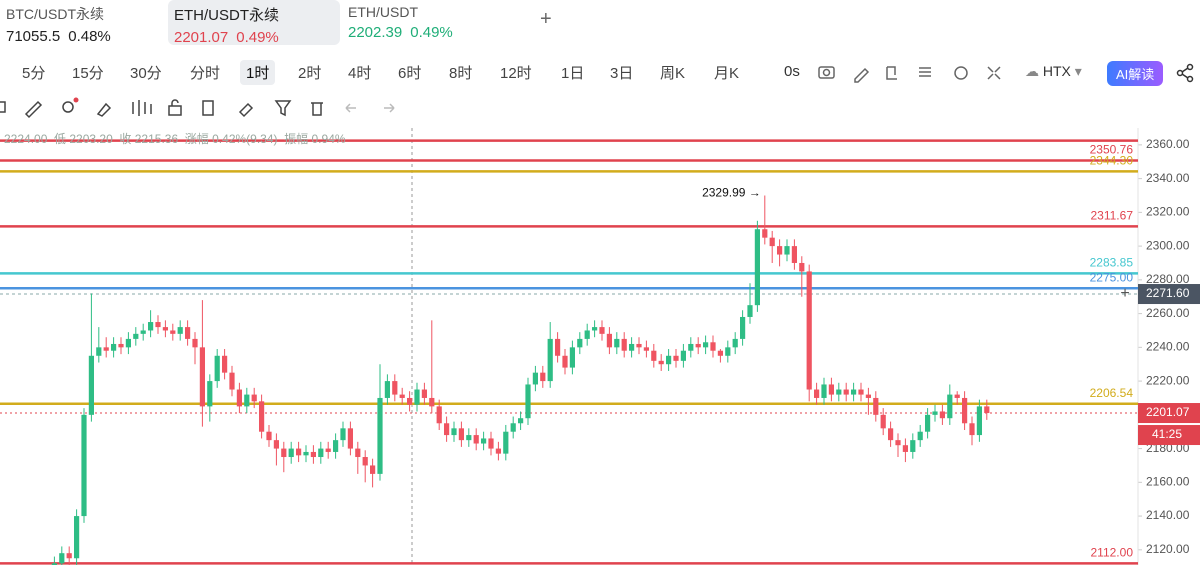  What do you see at coordinates (826, 72) in the screenshot?
I see `camera-icon` at bounding box center [826, 72].